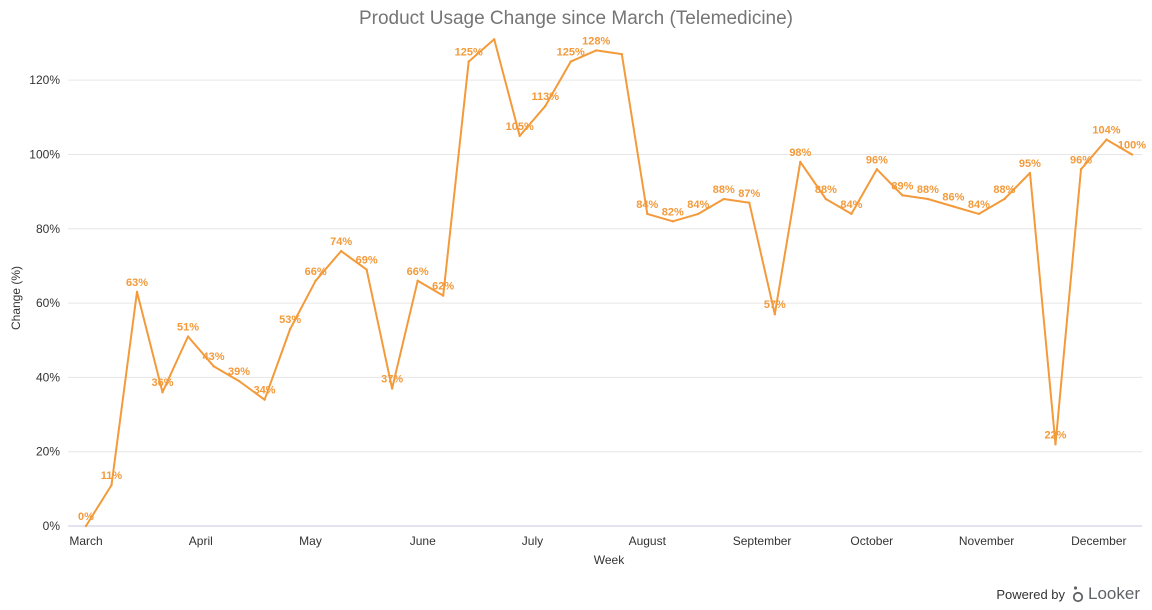 The image size is (1152, 610). What do you see at coordinates (265, 391) in the screenshot?
I see `data-label: 34%` at bounding box center [265, 391].